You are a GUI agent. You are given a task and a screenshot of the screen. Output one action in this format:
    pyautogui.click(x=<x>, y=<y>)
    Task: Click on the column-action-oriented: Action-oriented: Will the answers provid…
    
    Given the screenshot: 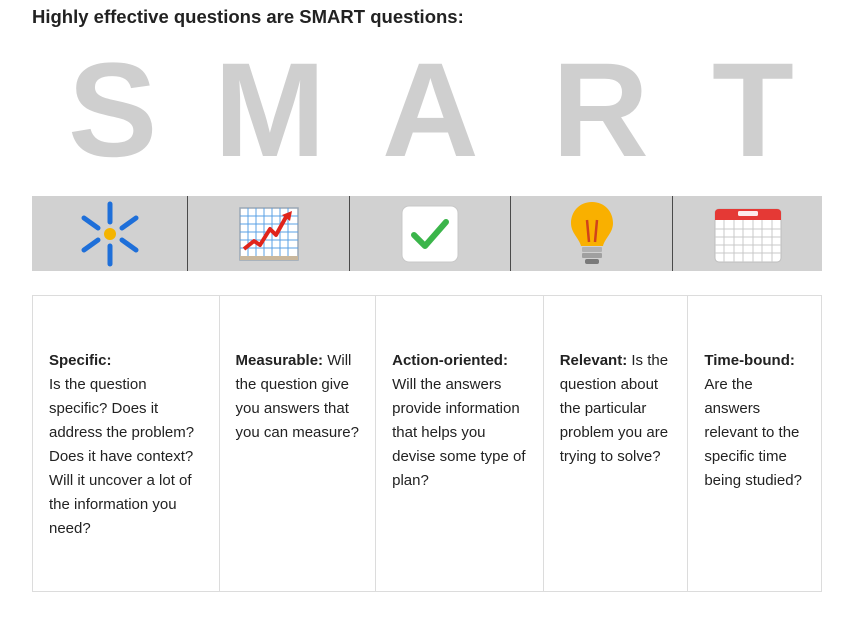 What is the action you would take?
    pyautogui.click(x=460, y=443)
    